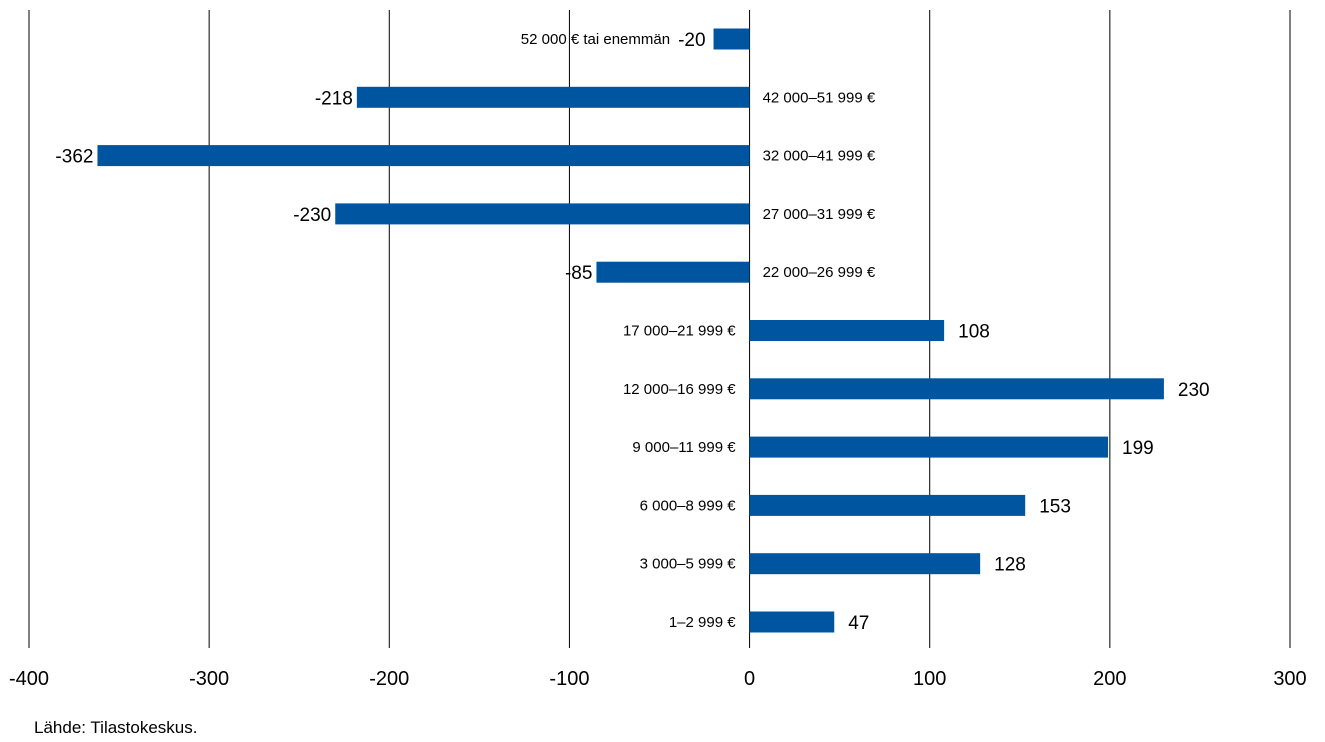 This screenshot has height=742, width=1325. Describe the element at coordinates (819, 272) in the screenshot. I see `category-label: 22 000–26 999 €` at that location.